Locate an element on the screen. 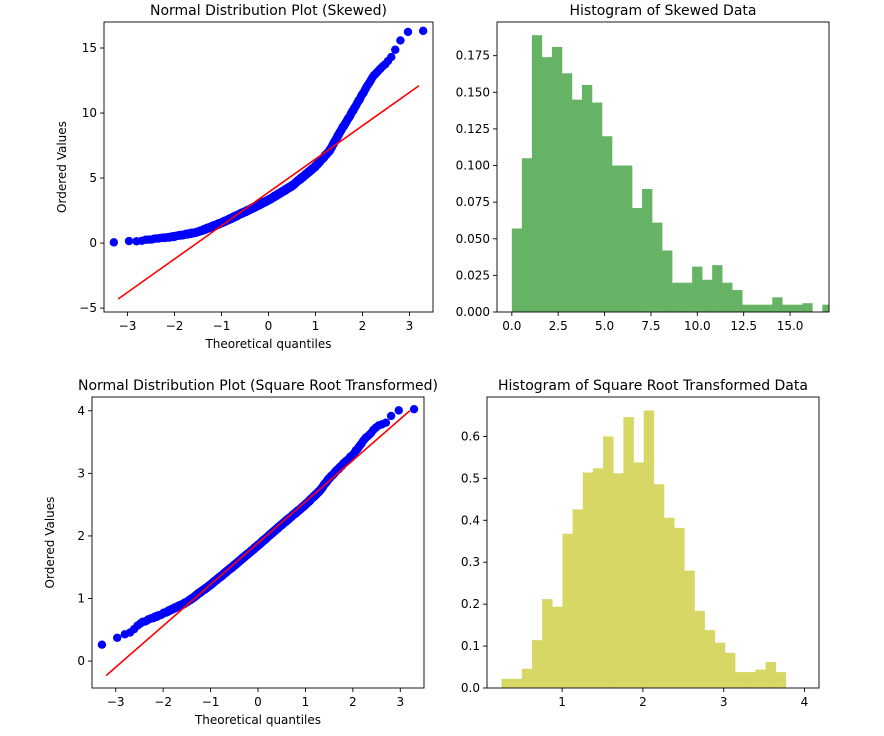 The image size is (884, 736). x-tick-label: 0 is located at coordinates (258, 702).